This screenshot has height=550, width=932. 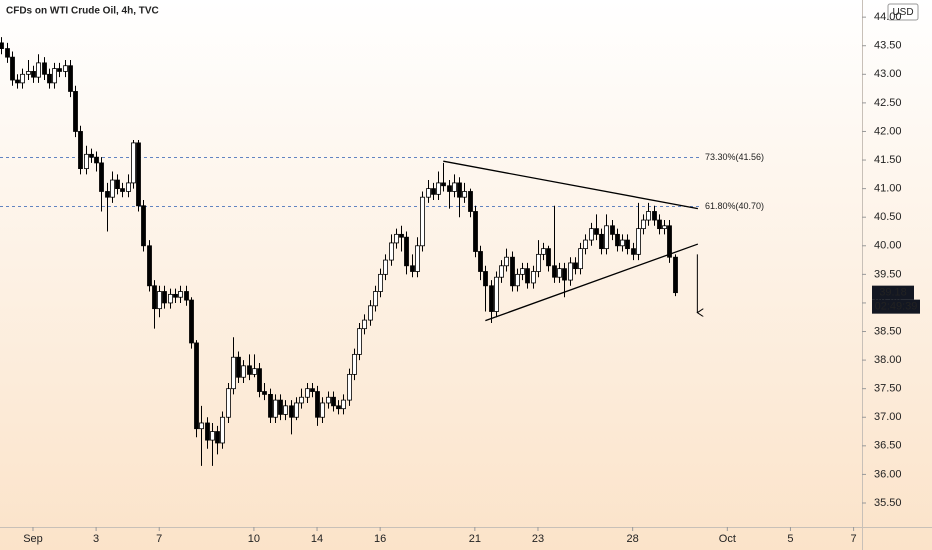 What do you see at coordinates (734, 206) in the screenshot?
I see `fib-label: 61.80%(40.70)` at bounding box center [734, 206].